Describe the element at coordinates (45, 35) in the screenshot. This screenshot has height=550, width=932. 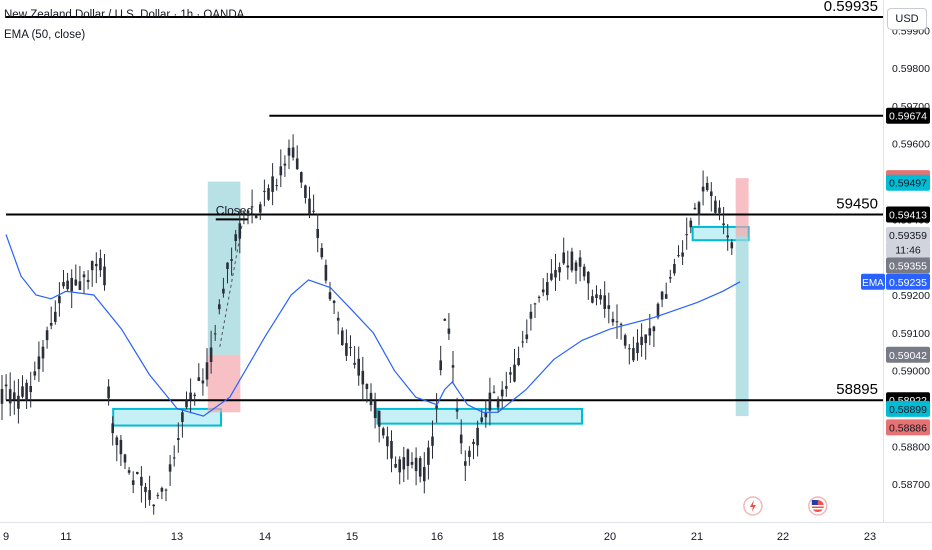
I see `indicator-legend: EMA (50, close)` at that location.